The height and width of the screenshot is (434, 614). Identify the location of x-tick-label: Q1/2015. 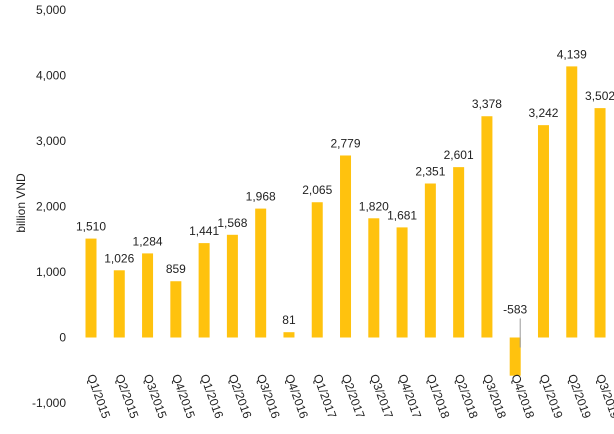
(98, 396).